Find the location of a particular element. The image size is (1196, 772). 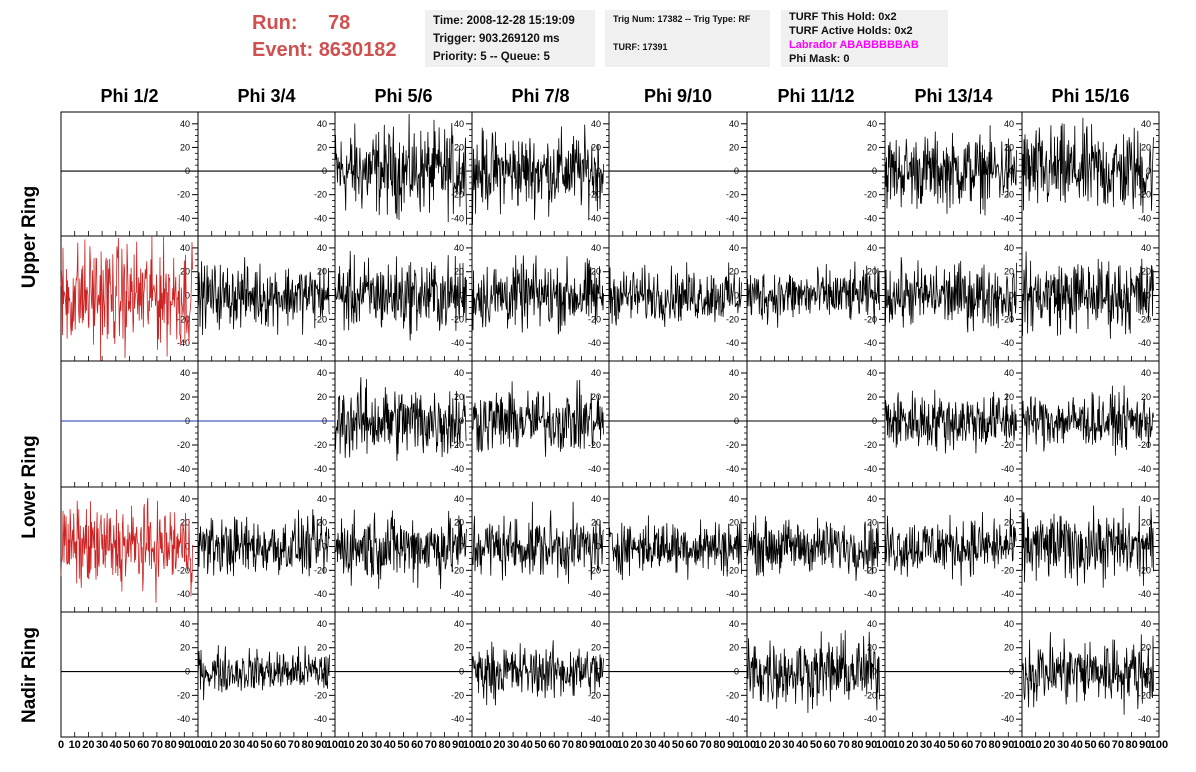

phi-mask-text: Phi Mask: 0 is located at coordinates (819, 59).